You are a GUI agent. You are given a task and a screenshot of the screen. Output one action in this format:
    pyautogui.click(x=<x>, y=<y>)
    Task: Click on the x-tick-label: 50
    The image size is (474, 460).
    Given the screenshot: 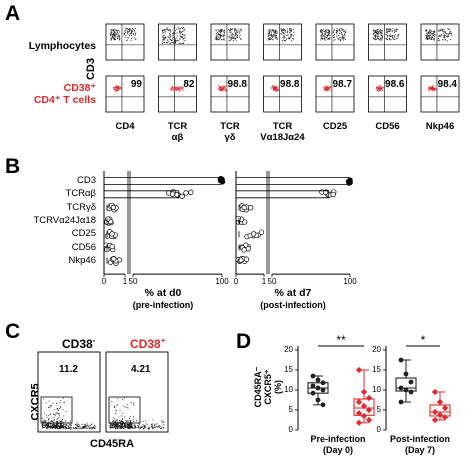 What is the action you would take?
    pyautogui.click(x=272, y=282)
    